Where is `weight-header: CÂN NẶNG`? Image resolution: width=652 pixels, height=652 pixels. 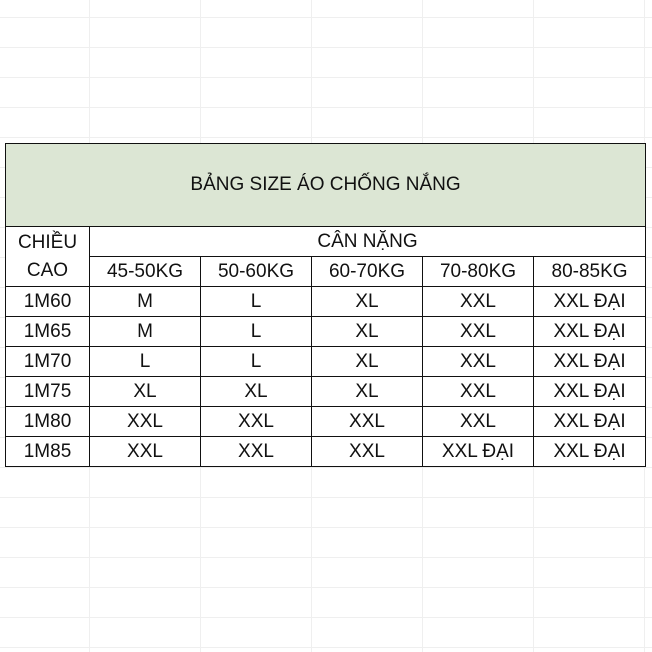 weight-header: CÂN NẶNG is located at coordinates (367, 241).